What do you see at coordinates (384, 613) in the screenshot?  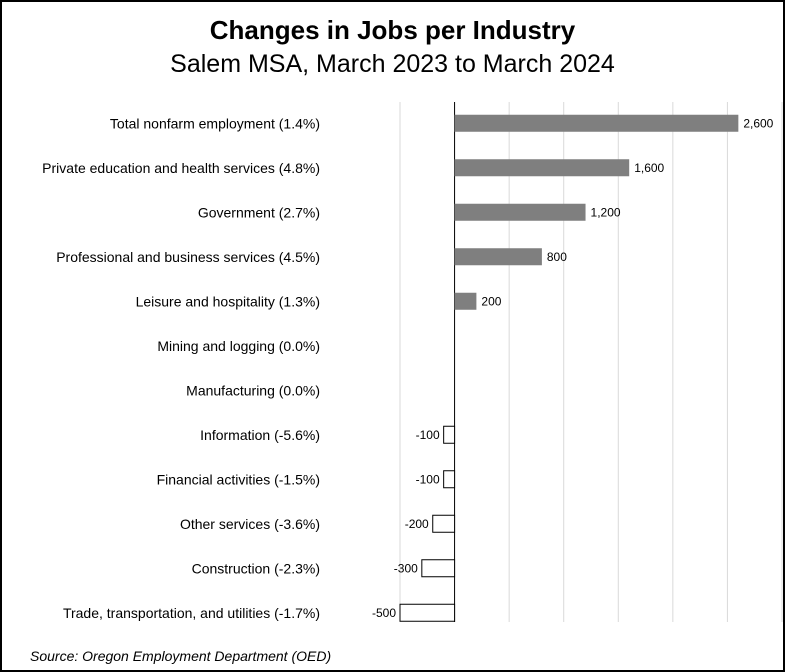 I see `data-label: -500` at bounding box center [384, 613].